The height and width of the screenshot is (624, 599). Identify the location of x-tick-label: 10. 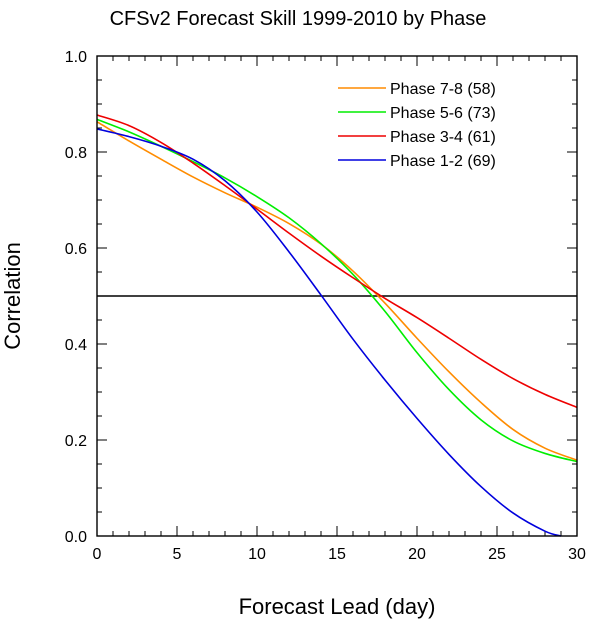
(257, 554).